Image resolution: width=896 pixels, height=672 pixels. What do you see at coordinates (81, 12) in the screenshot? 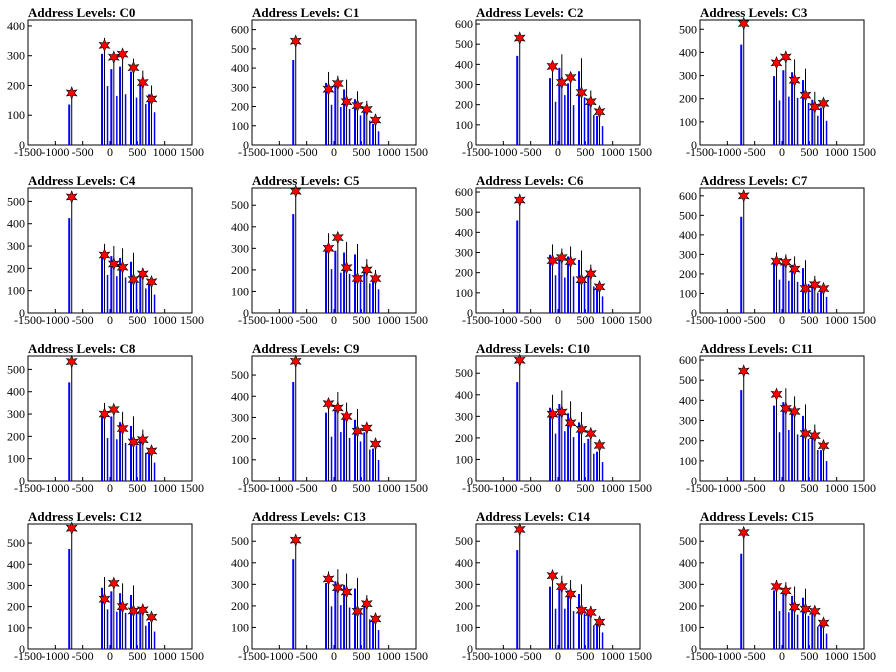
I see `chart-title: Address Levels: C0` at bounding box center [81, 12].